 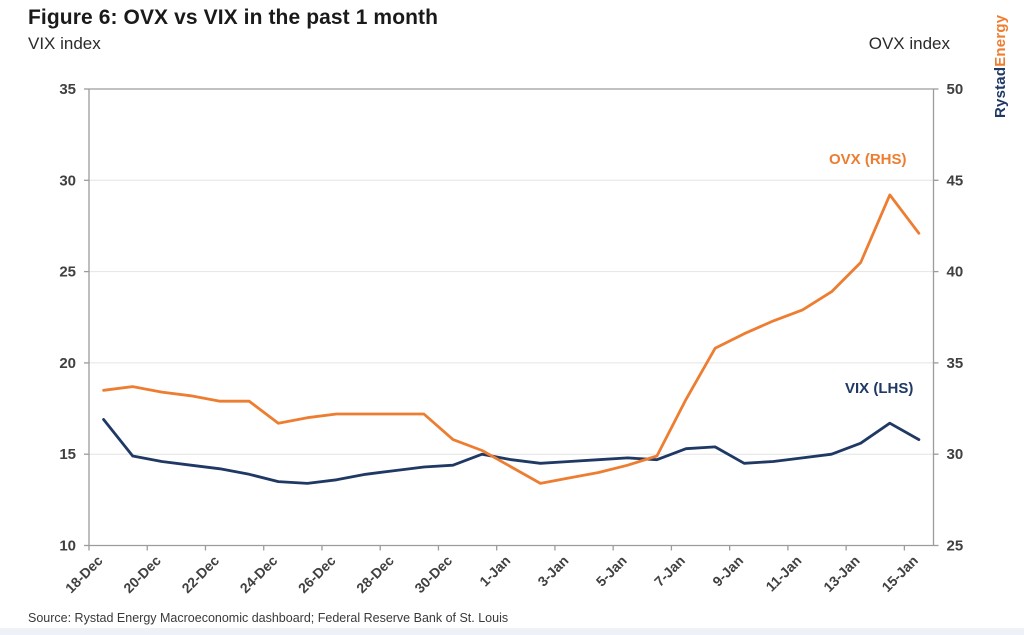 I want to click on x-axis-label: 5-Jan, so click(x=611, y=570).